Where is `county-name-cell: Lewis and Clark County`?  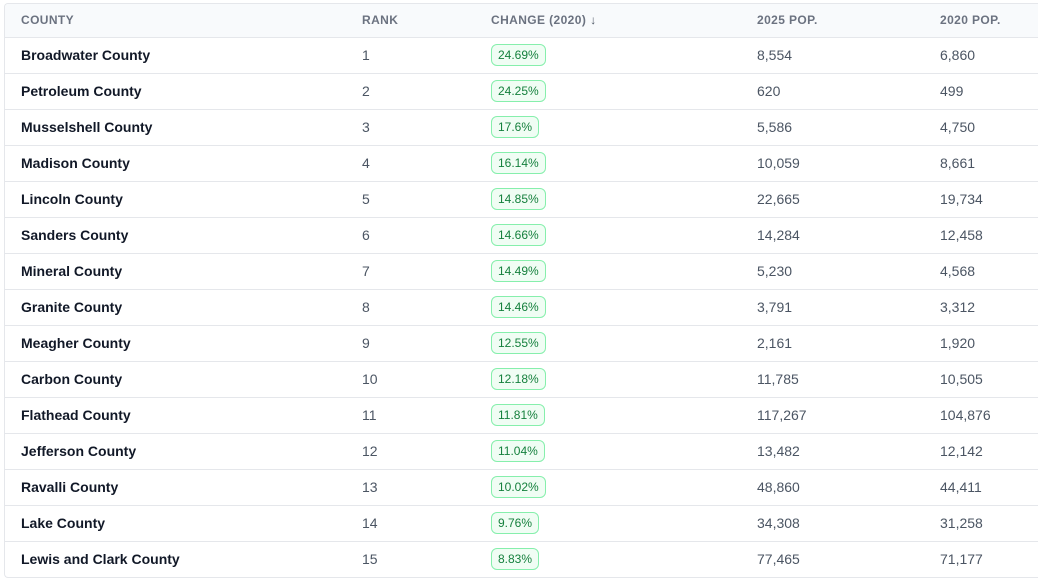
county-name-cell: Lewis and Clark County is located at coordinates (175, 558).